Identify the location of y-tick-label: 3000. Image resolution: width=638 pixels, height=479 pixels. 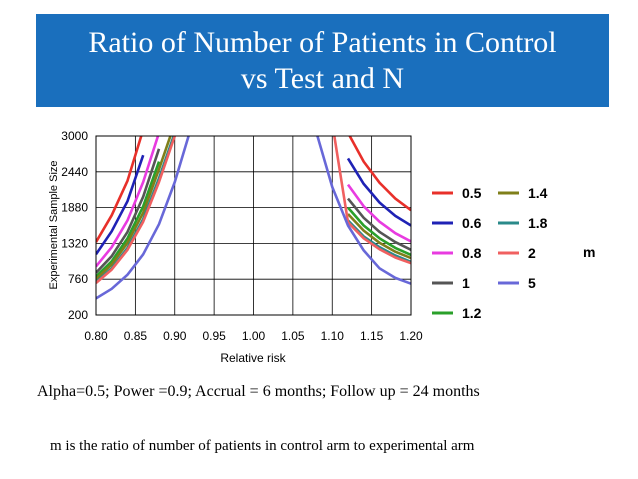
(74, 136).